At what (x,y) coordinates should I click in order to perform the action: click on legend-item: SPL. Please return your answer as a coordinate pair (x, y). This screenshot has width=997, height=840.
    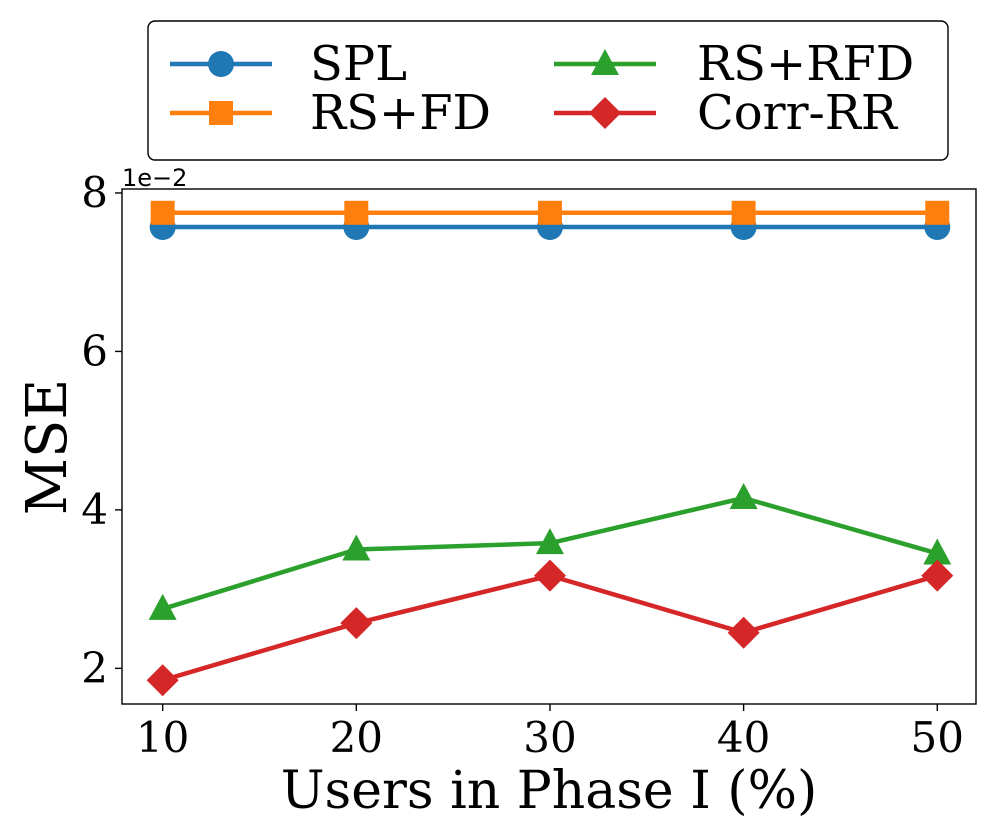
    Looking at the image, I should click on (288, 64).